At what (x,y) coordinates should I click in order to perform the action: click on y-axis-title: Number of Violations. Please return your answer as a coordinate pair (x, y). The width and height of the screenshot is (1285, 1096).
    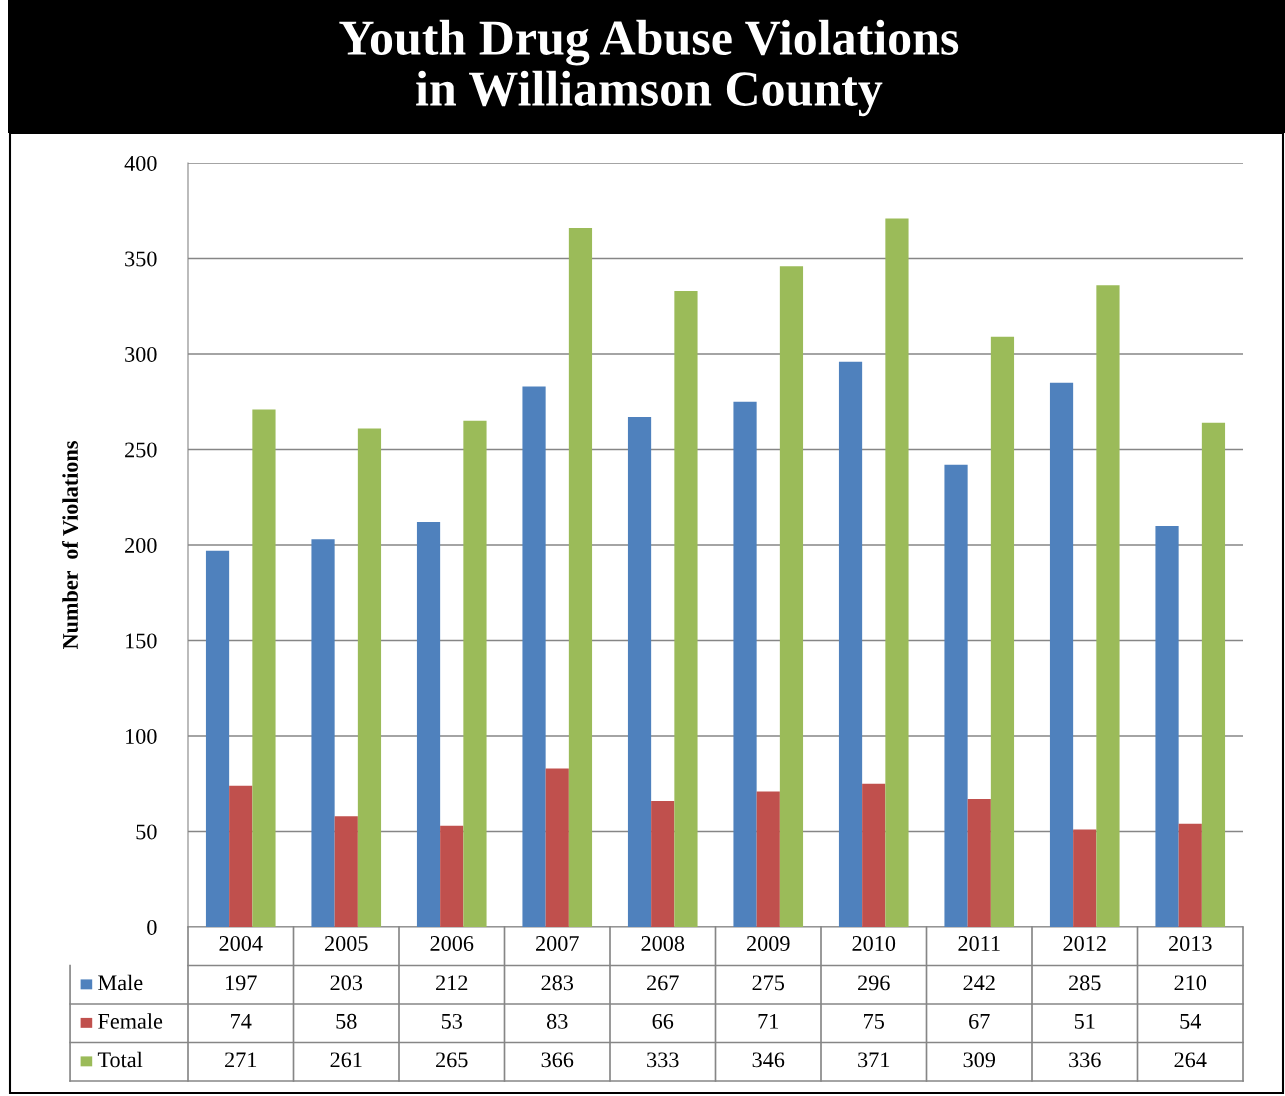
    Looking at the image, I should click on (70, 545).